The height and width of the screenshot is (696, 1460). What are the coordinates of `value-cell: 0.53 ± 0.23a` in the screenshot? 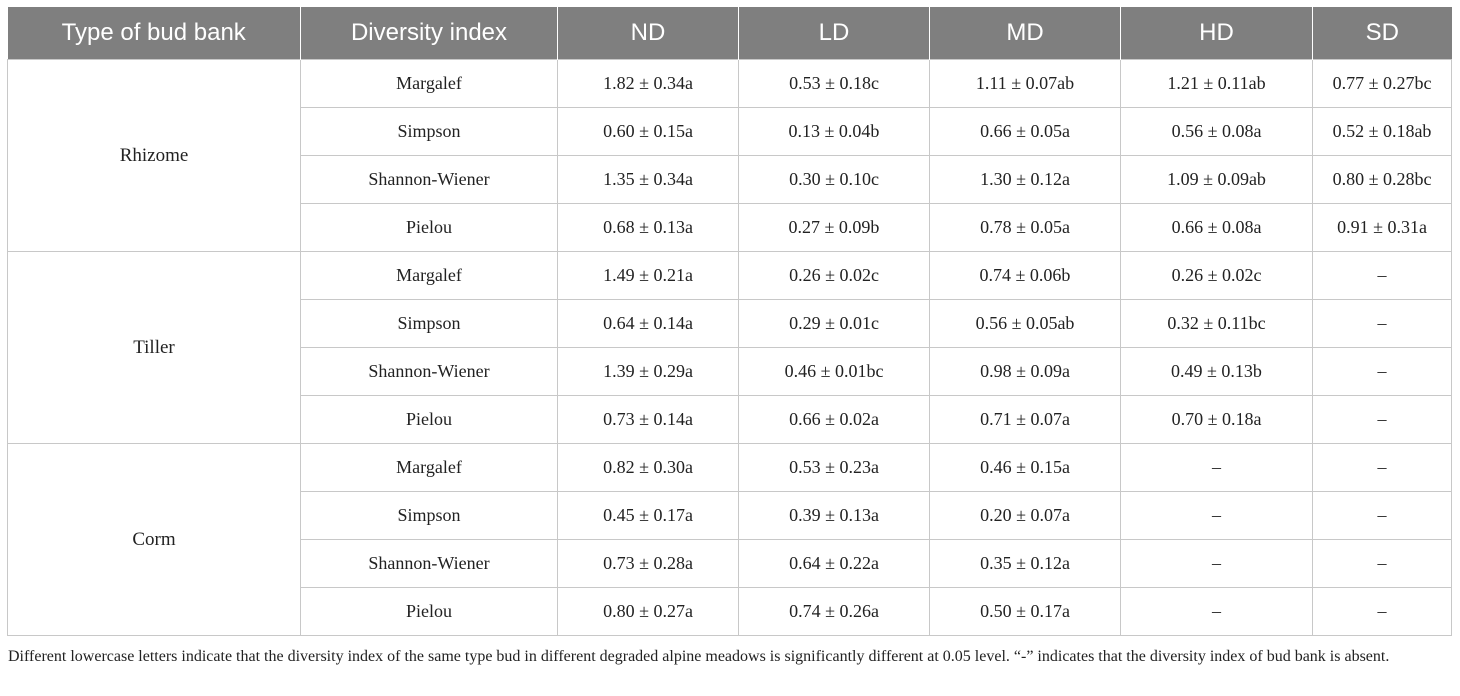 It's located at (834, 467).